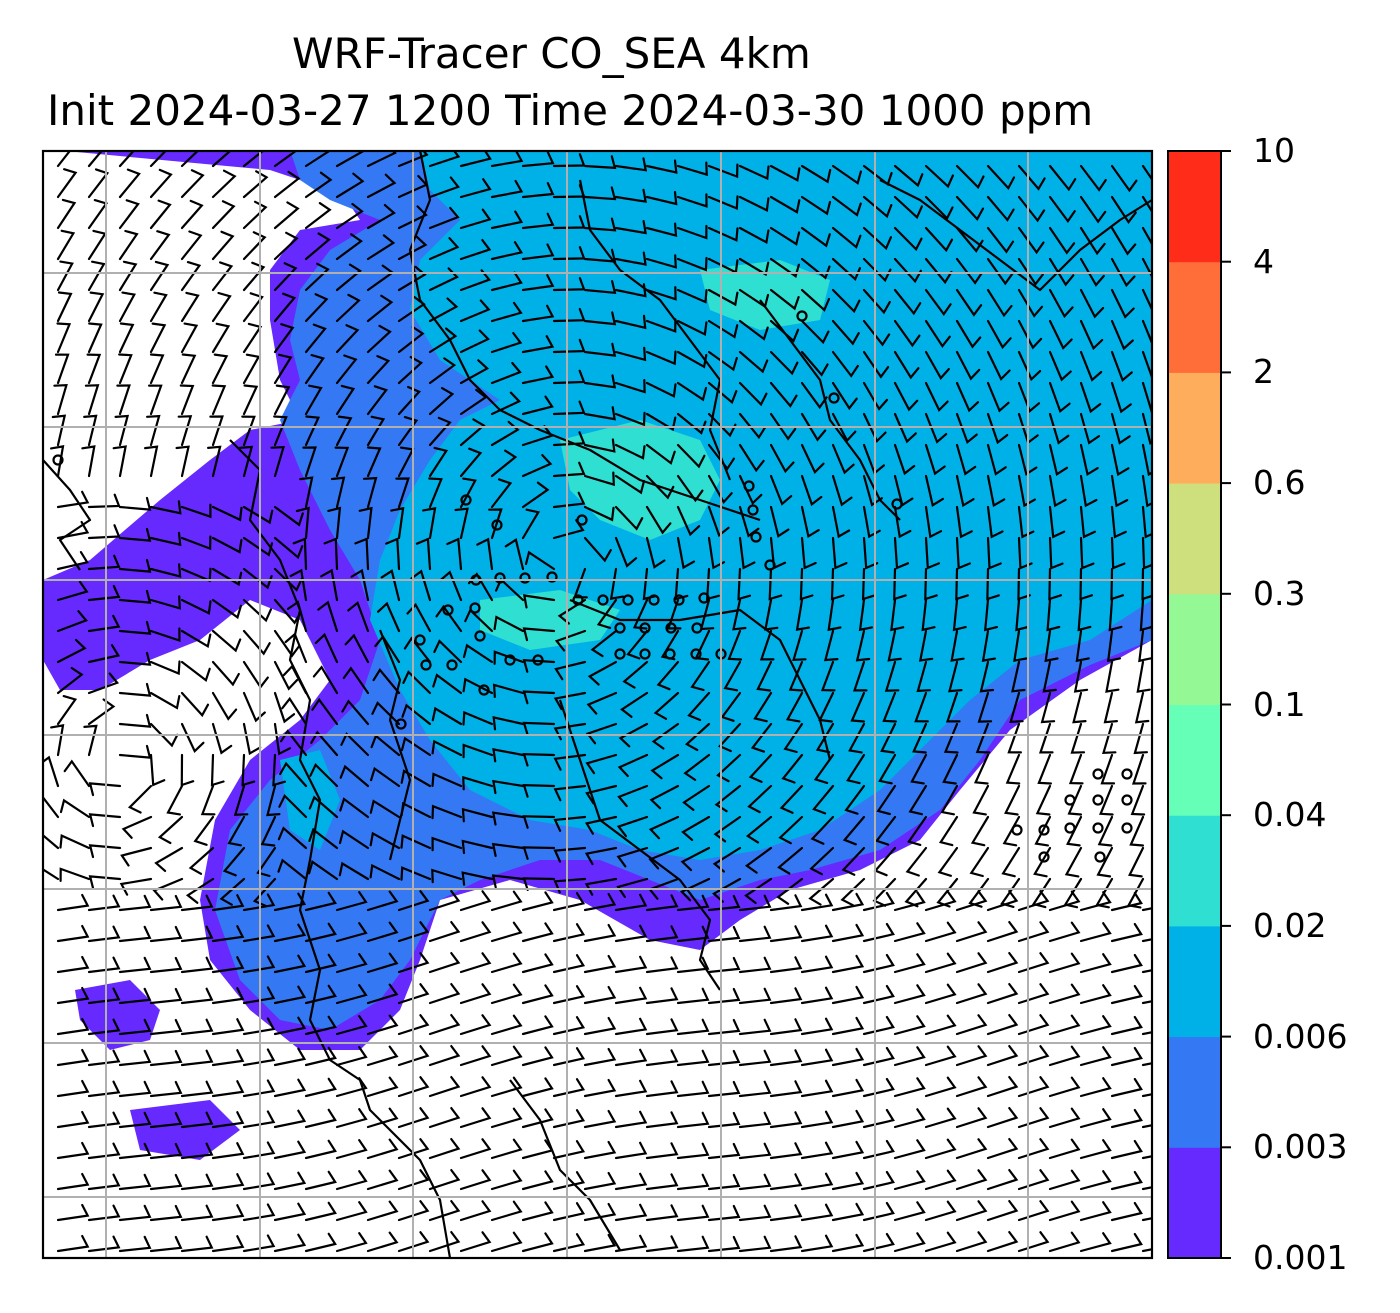 This screenshot has height=1313, width=1400. What do you see at coordinates (1300, 1257) in the screenshot?
I see `colorbar-tick-label: 0.001` at bounding box center [1300, 1257].